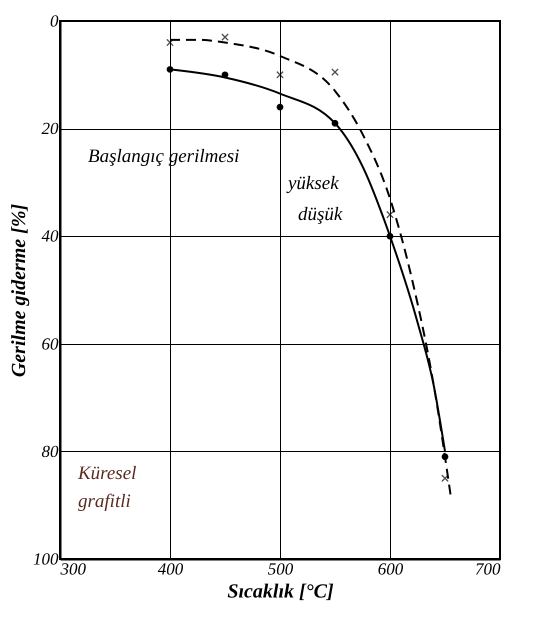 The width and height of the screenshot is (552, 628). What do you see at coordinates (281, 569) in the screenshot?
I see `x-tick-label: 500` at bounding box center [281, 569].